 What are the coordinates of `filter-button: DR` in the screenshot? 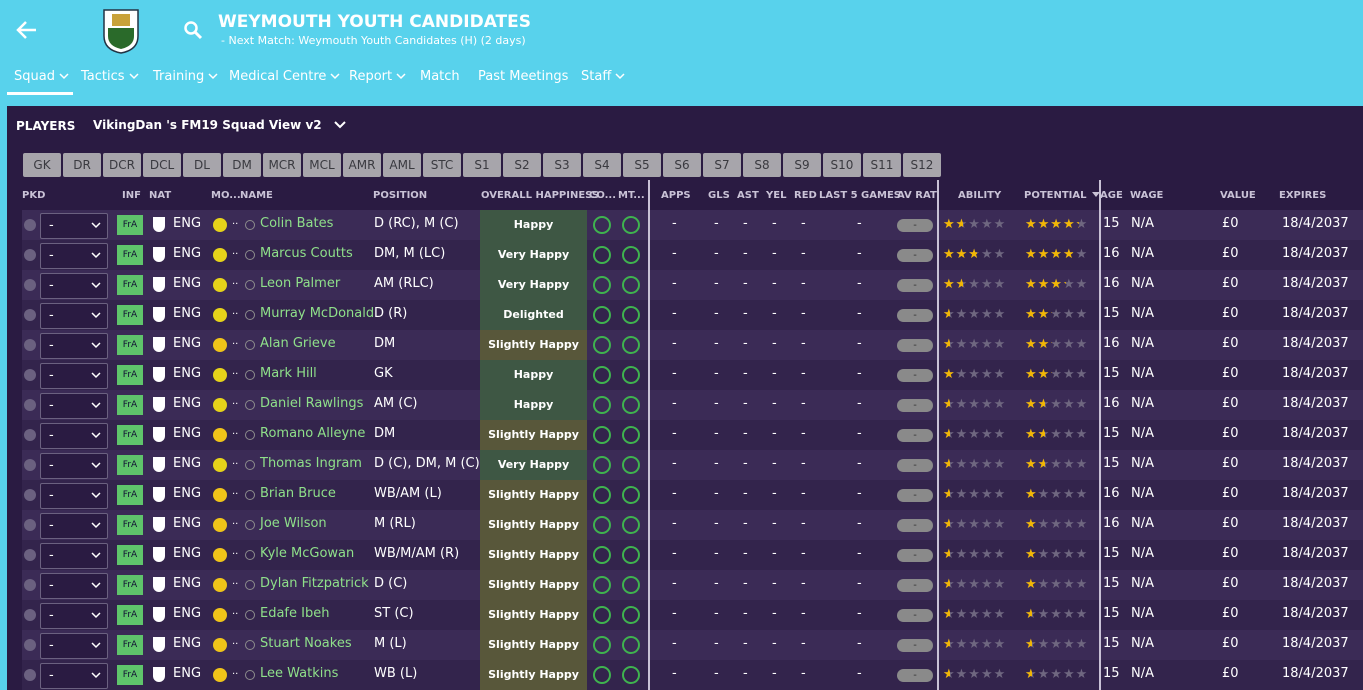 It's located at (82, 165).